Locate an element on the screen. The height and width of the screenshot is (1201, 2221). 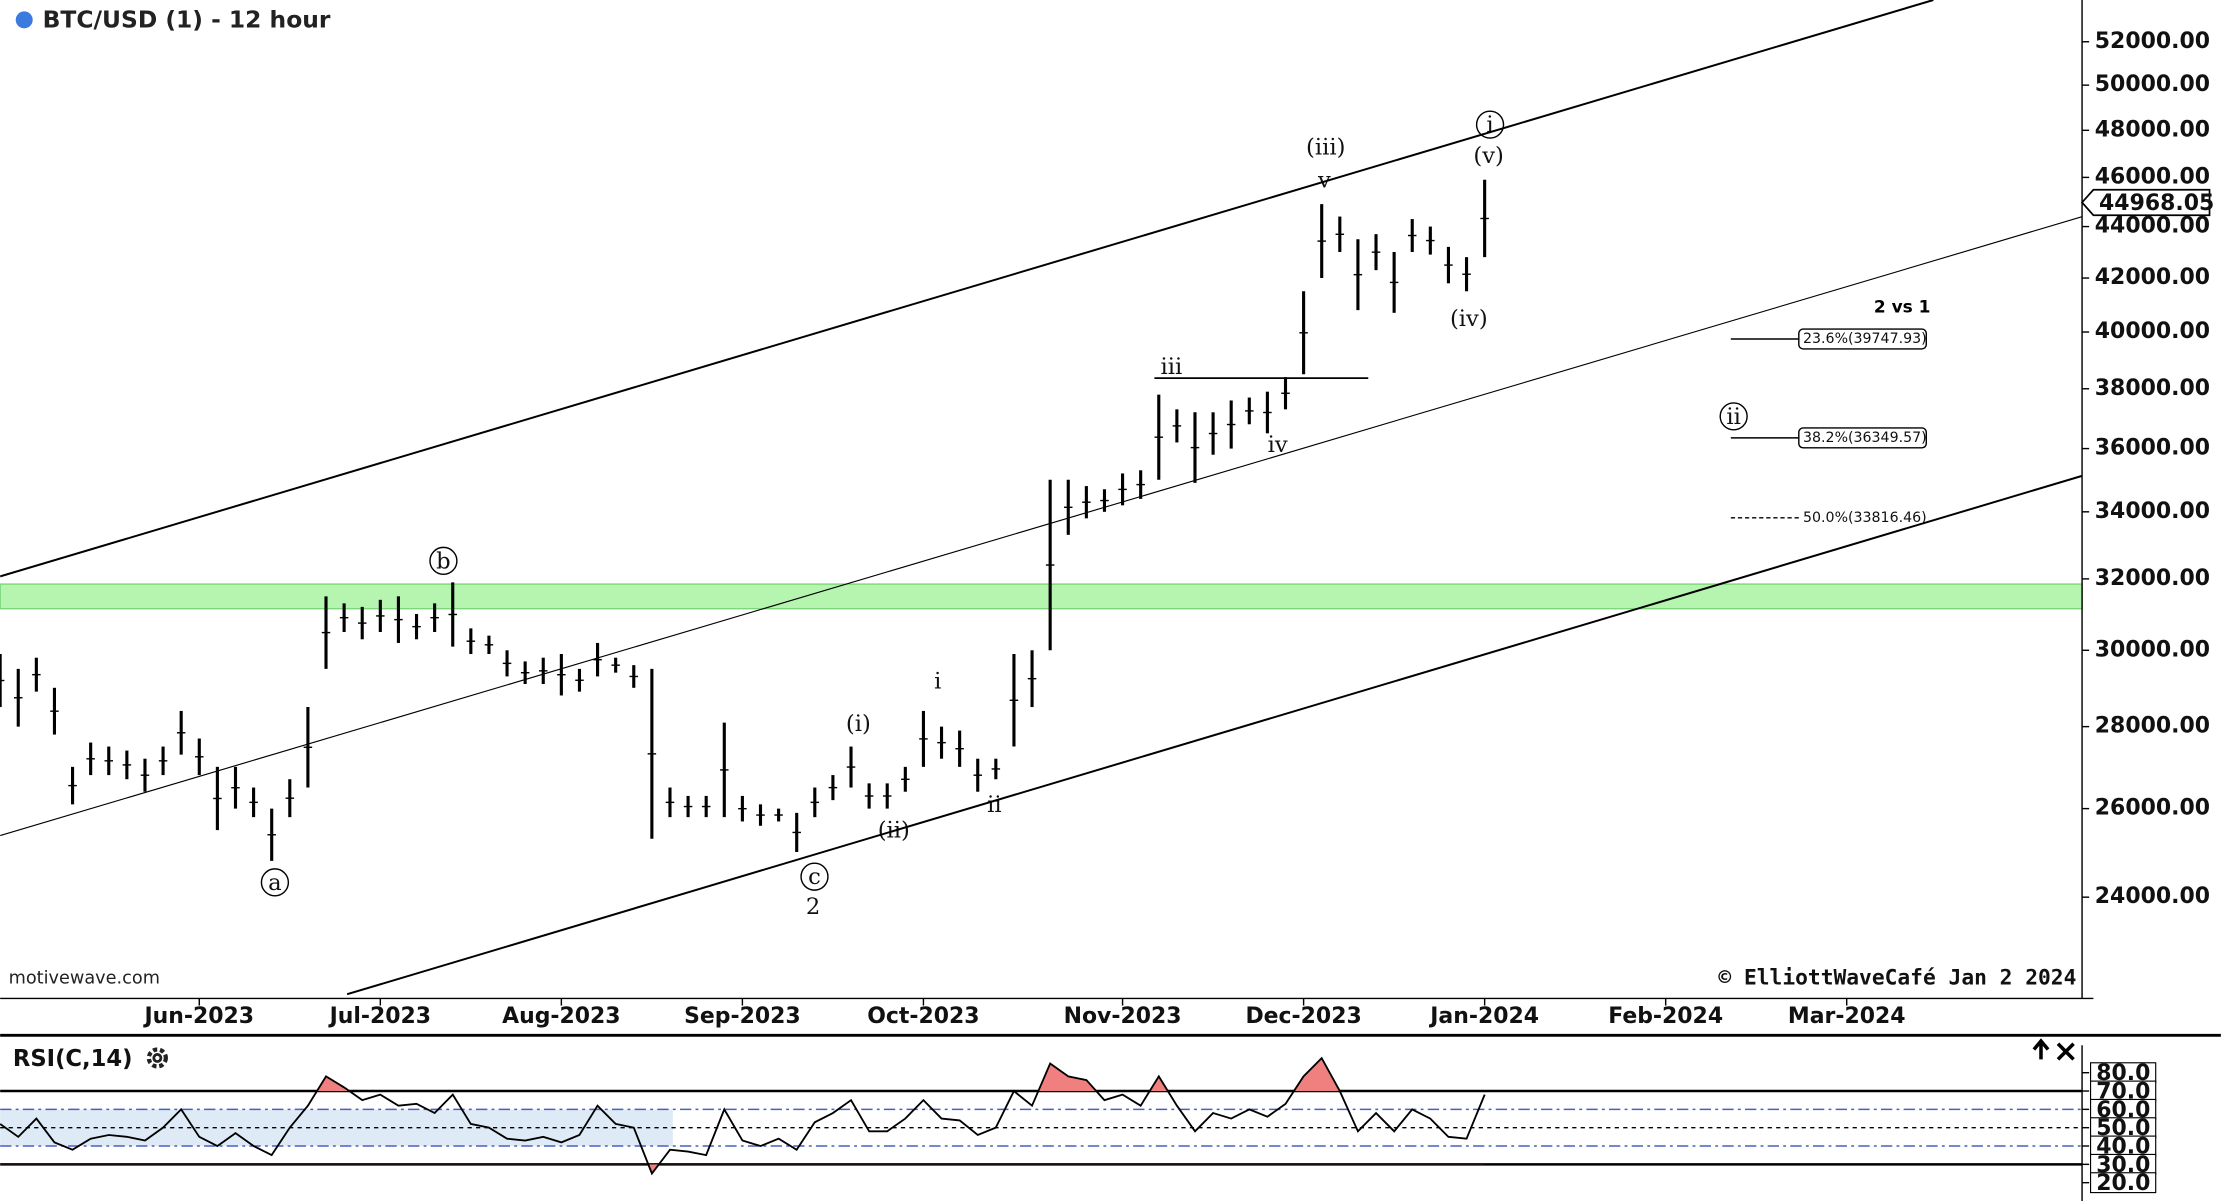
wave-label: (iii) is located at coordinates (1325, 148).